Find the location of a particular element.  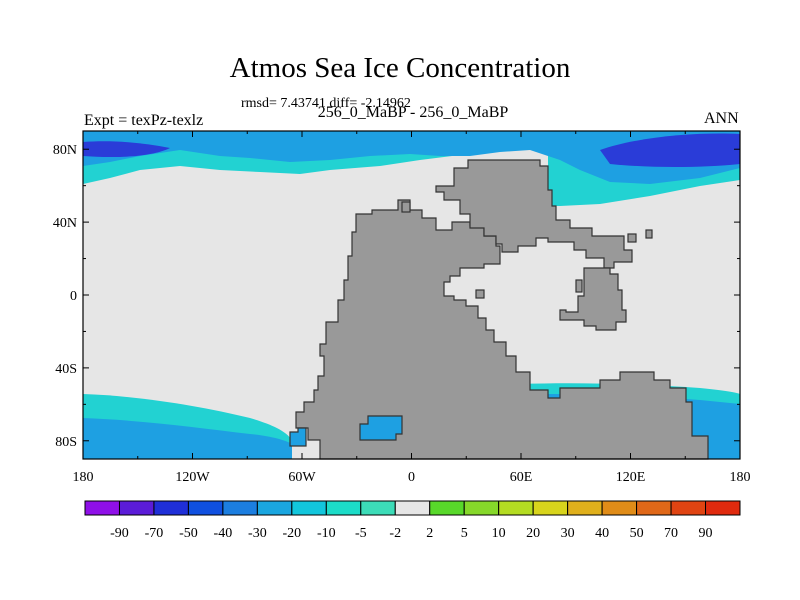

inland-ice-patch is located at coordinates (381, 428).